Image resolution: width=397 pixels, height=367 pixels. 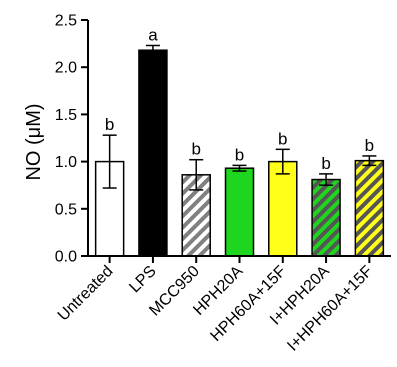 What do you see at coordinates (71, 139) in the screenshot?
I see `y-axis: 0.0 0.5 1.0 1.5 2.0 2.5` at bounding box center [71, 139].